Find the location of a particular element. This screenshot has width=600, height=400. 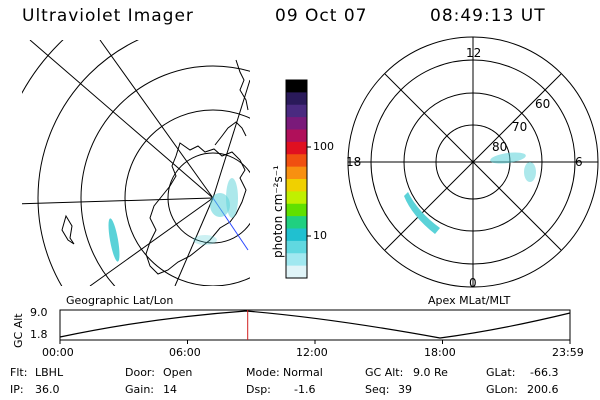

footer-gain-label: Gain: is located at coordinates (139, 389).